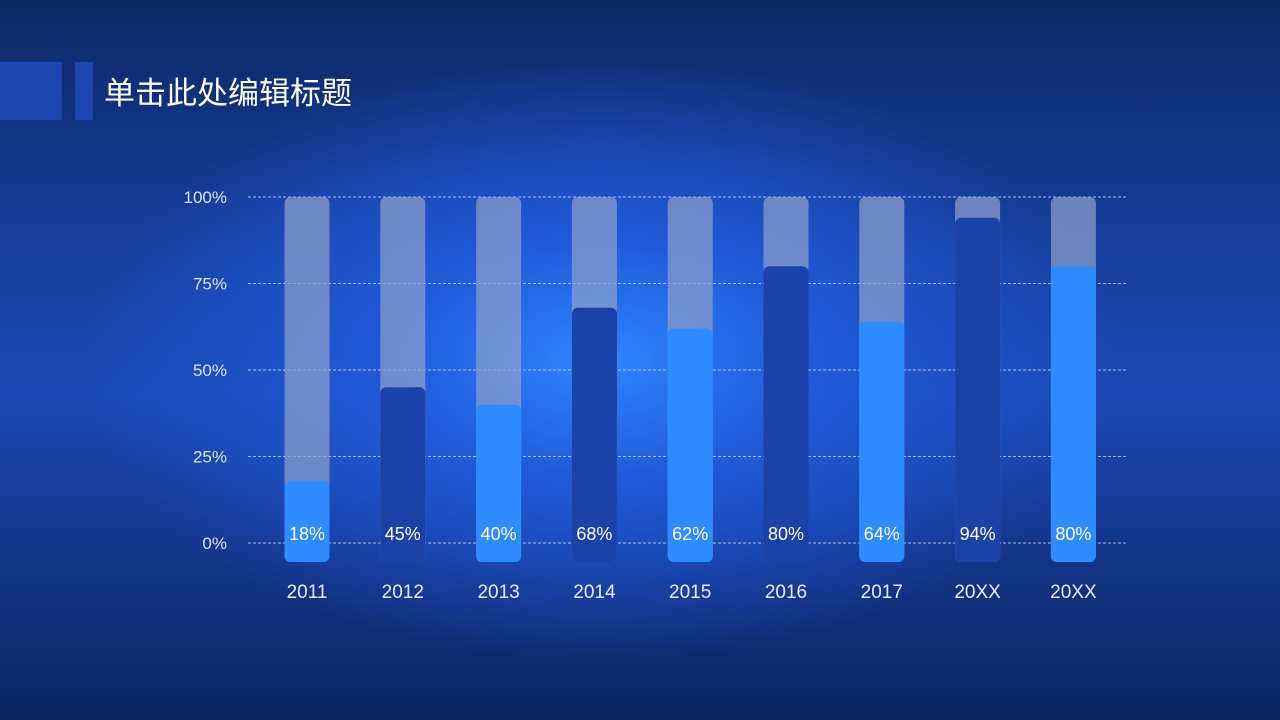 Image resolution: width=1280 pixels, height=720 pixels. Describe the element at coordinates (594, 534) in the screenshot. I see `bar-value-label: 68%` at that location.